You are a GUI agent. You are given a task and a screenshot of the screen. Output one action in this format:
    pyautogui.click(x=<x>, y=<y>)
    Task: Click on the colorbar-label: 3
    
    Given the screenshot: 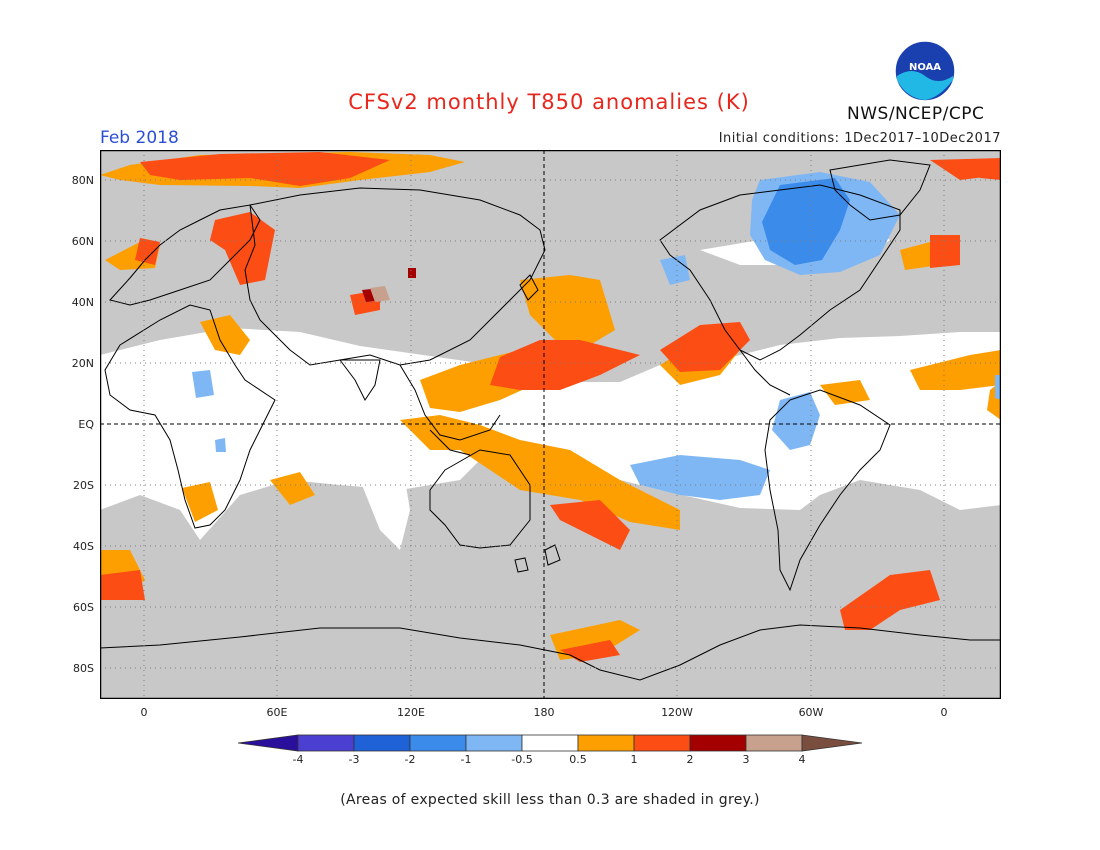 What is the action you would take?
    pyautogui.click(x=746, y=759)
    